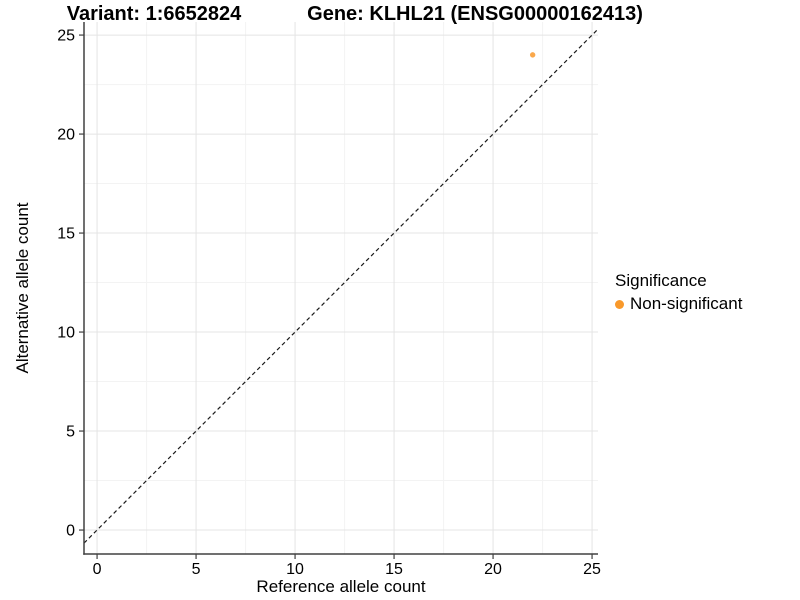  Describe the element at coordinates (66, 135) in the screenshot. I see `y-tick-label: 20` at that location.